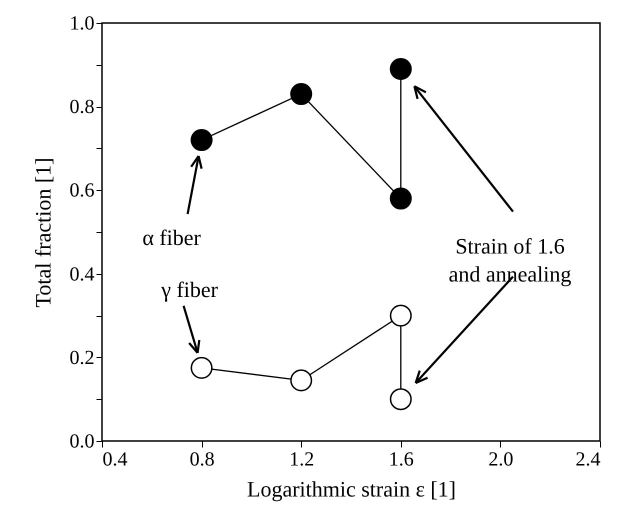 The width and height of the screenshot is (626, 519). Describe the element at coordinates (82, 357) in the screenshot. I see `y-tick-label: 0.2` at that location.